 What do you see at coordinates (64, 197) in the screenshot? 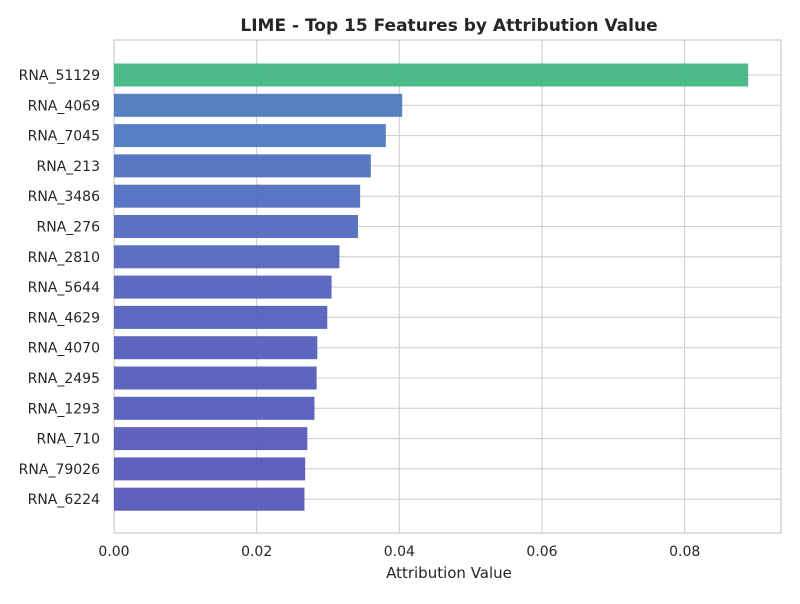
I see `y-tick-label: RNA_3486` at bounding box center [64, 197].